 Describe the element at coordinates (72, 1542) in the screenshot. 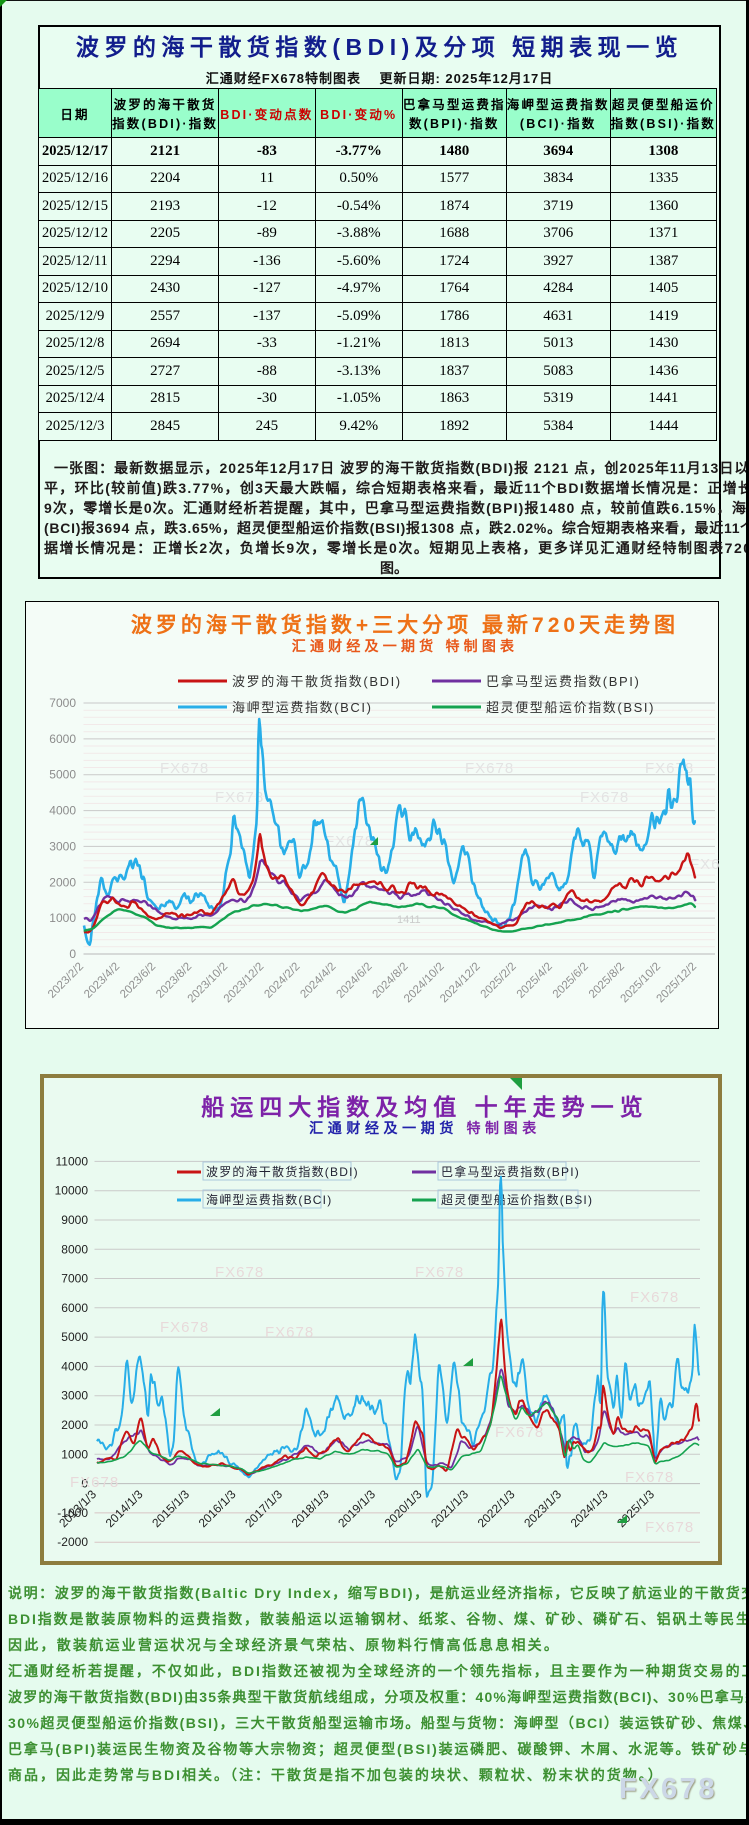

I see `svg-text: -2000` at that location.